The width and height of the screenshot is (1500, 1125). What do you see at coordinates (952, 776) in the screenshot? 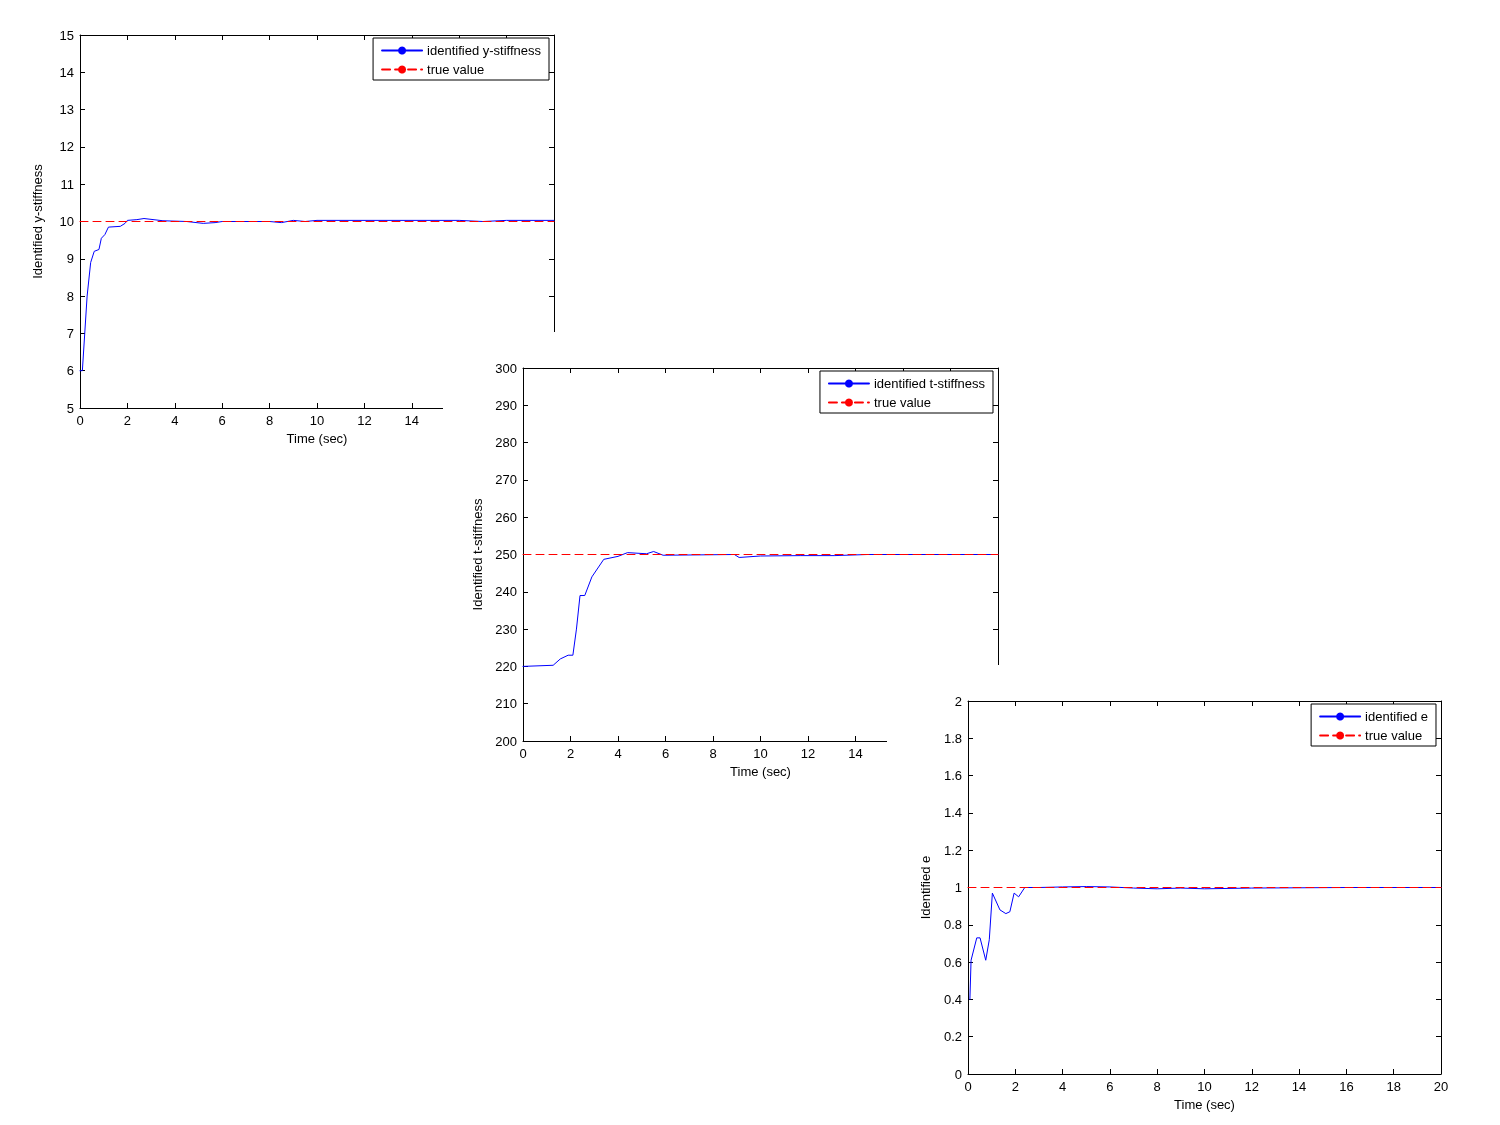
I see `y-tick-label: 1.6` at bounding box center [952, 776].